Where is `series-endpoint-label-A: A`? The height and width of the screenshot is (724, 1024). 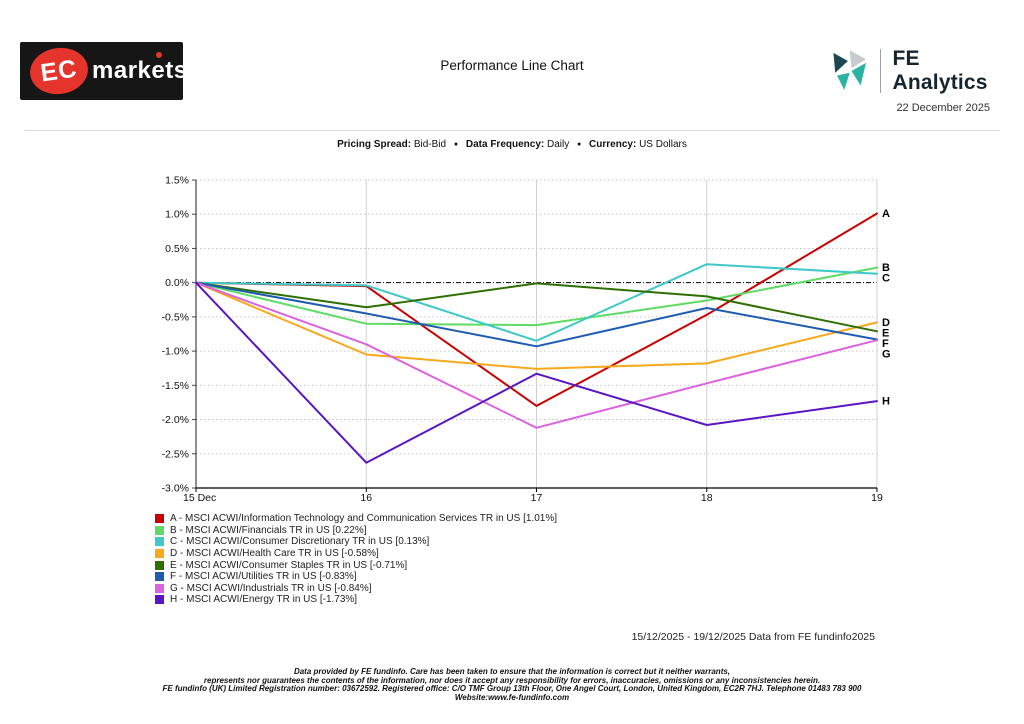 series-endpoint-label-A: A is located at coordinates (886, 214).